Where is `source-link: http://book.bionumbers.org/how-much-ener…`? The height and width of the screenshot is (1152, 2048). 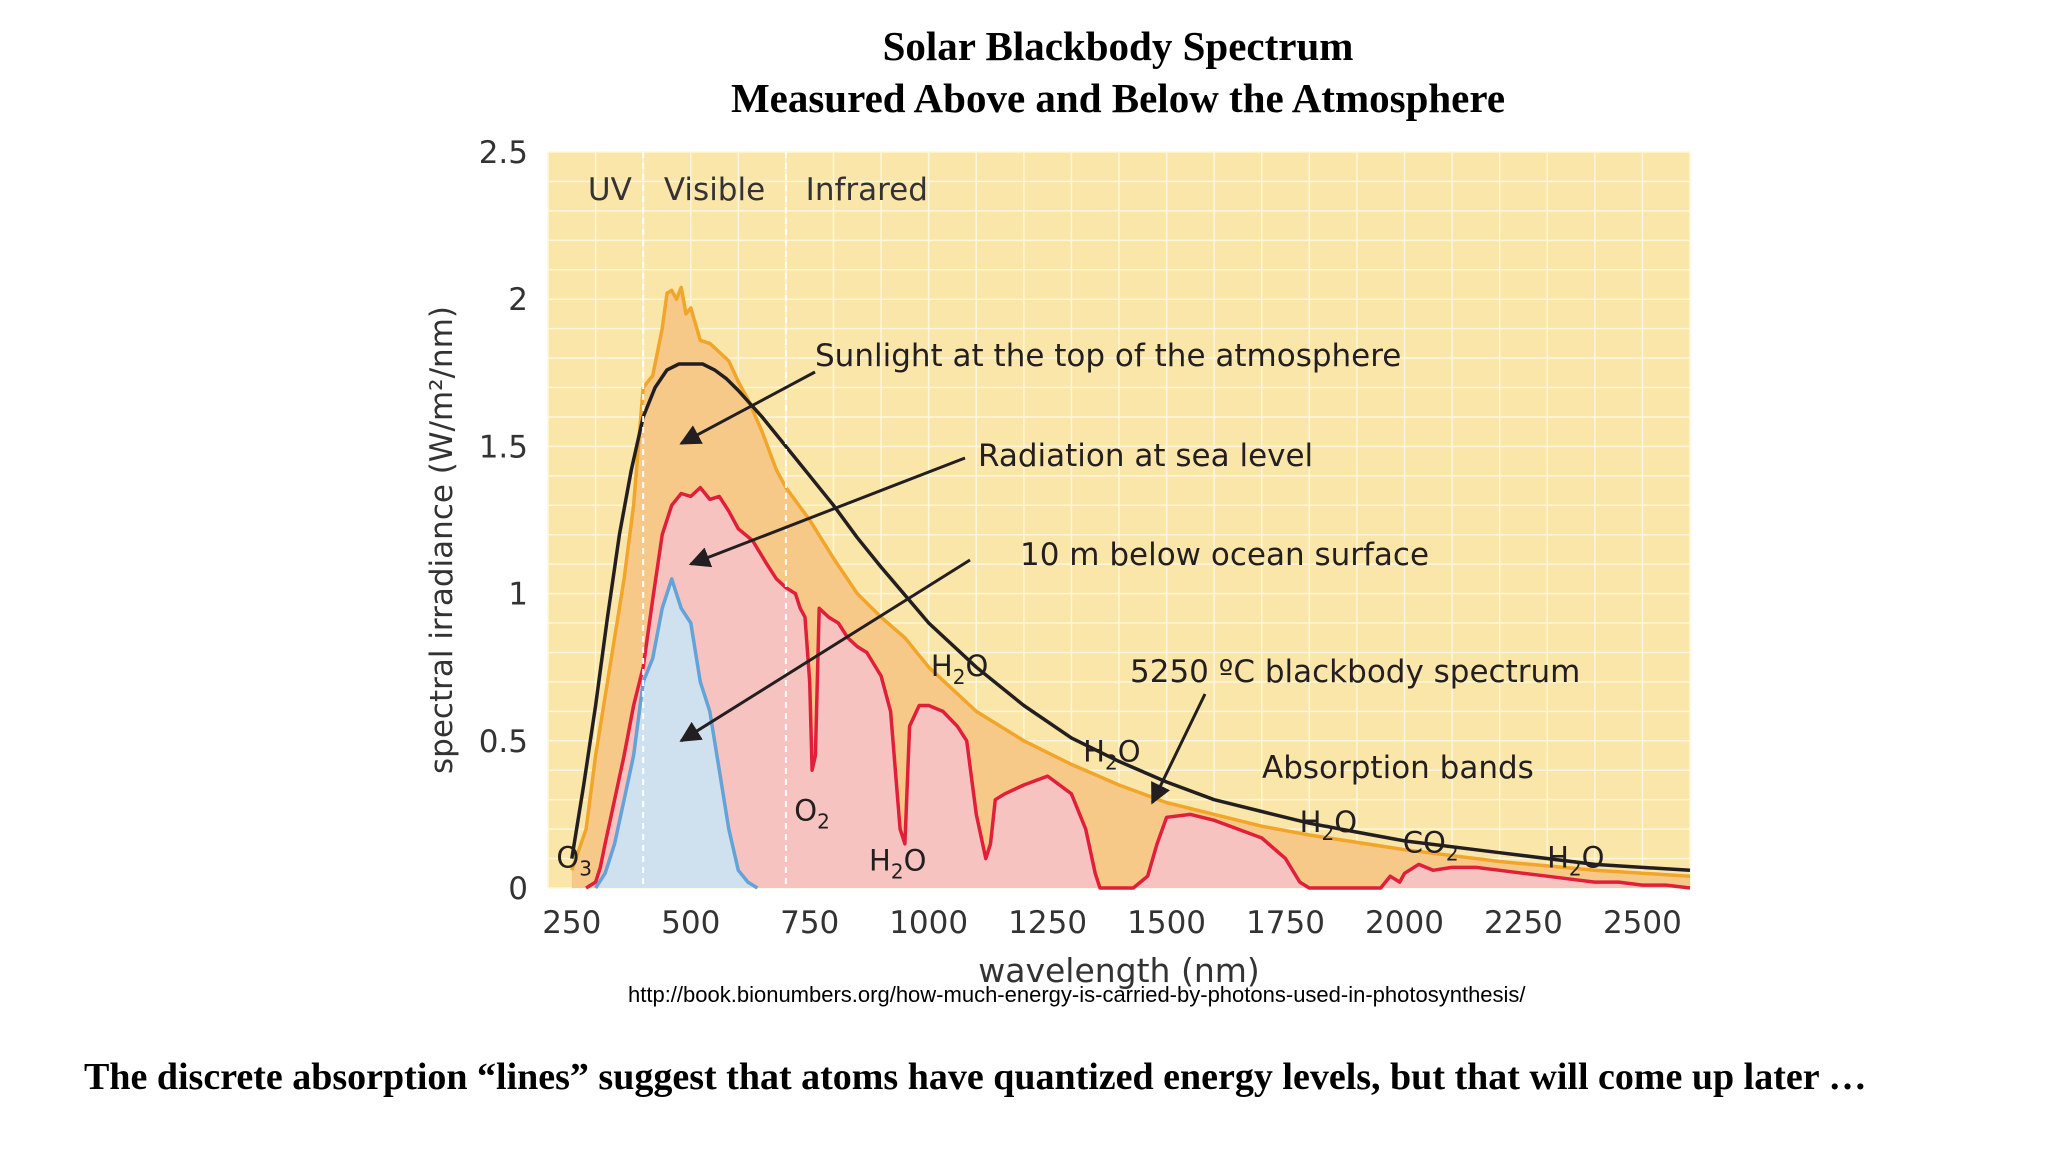
source-link: http://book.bionumbers.org/how-much-ener… is located at coordinates (1077, 994).